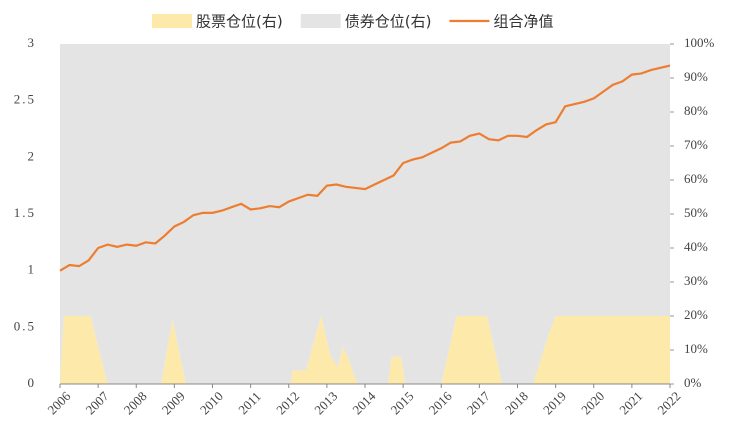 This screenshot has height=438, width=729. What do you see at coordinates (25, 325) in the screenshot?
I see `y-tick-label: 0.5` at bounding box center [25, 325].